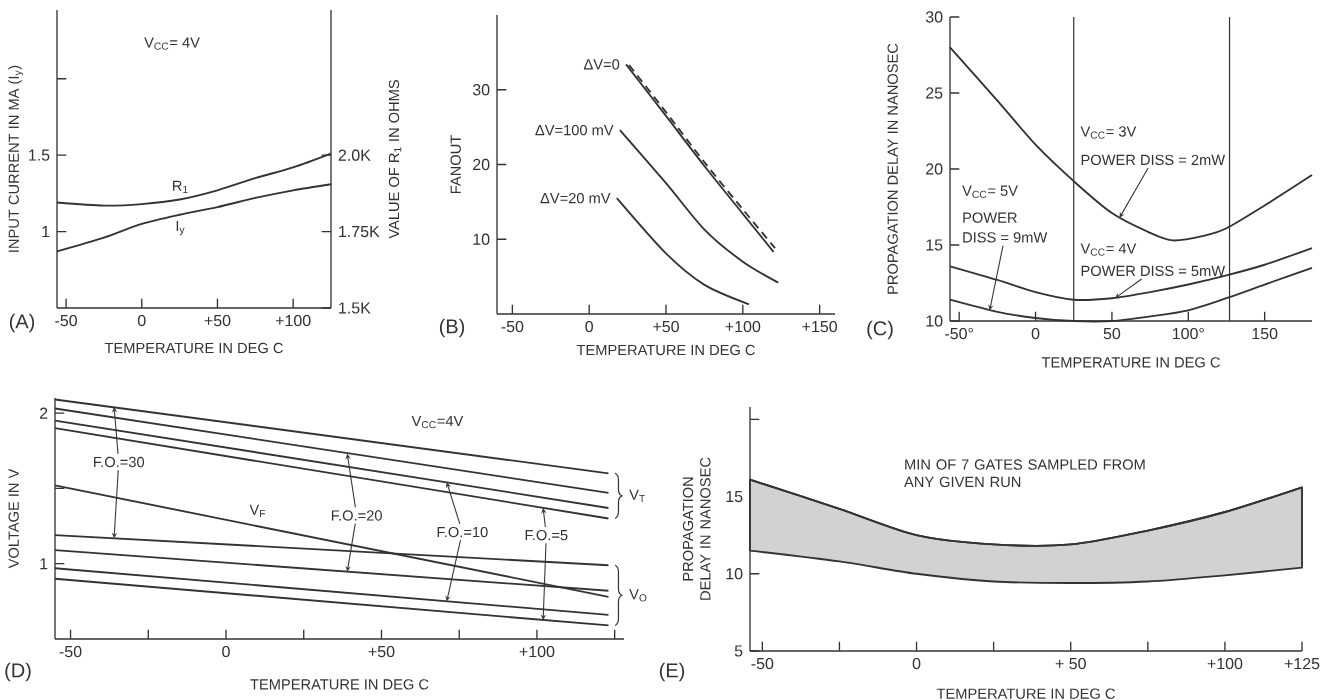 This screenshot has height=700, width=1325. What do you see at coordinates (180, 228) in the screenshot?
I see `series-label: I$_{y}$` at bounding box center [180, 228].